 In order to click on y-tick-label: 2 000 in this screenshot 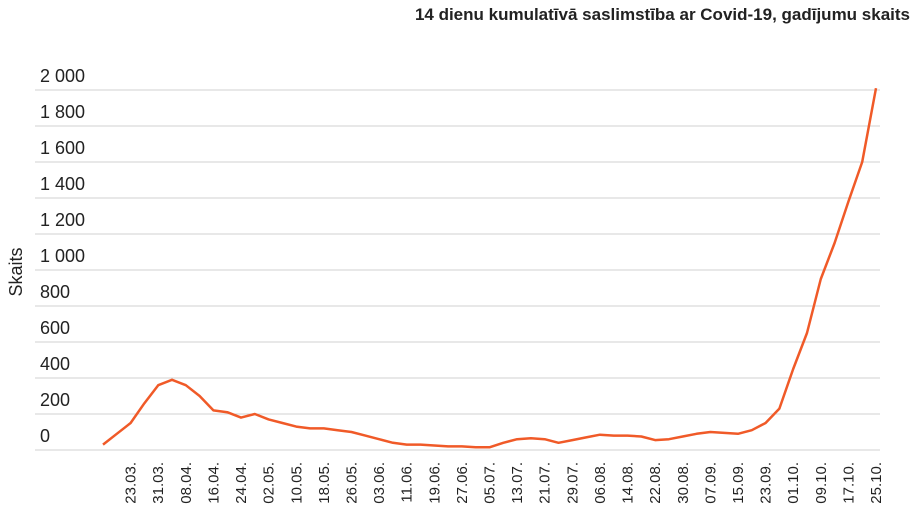, I will do `click(62, 76)`.